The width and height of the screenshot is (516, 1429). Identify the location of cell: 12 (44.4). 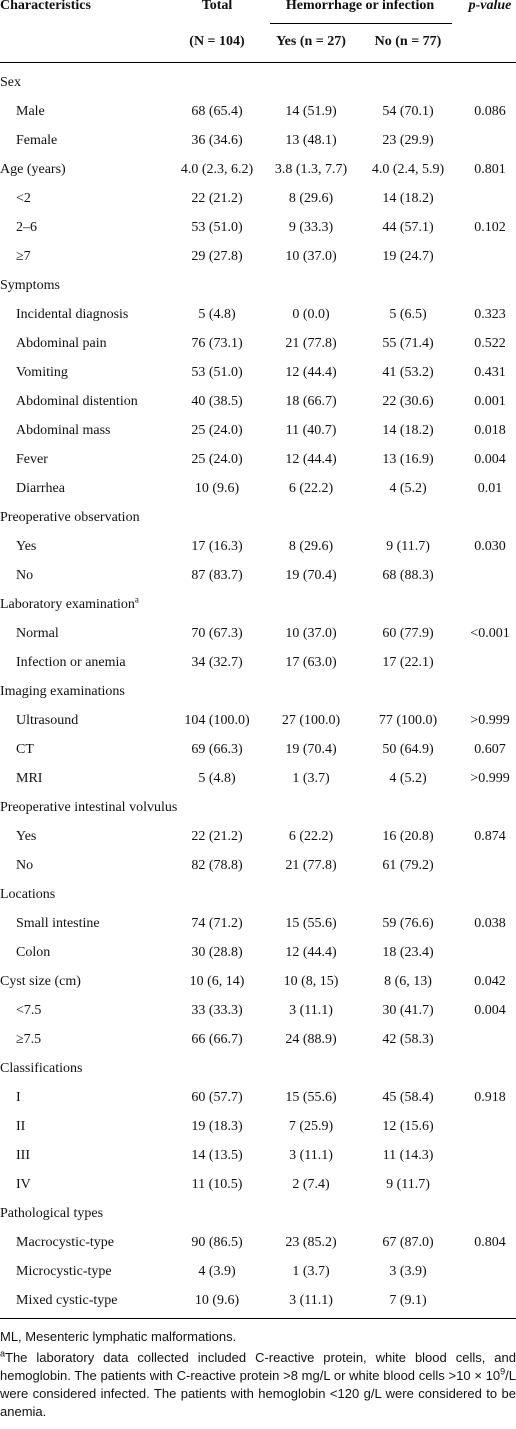
(311, 459).